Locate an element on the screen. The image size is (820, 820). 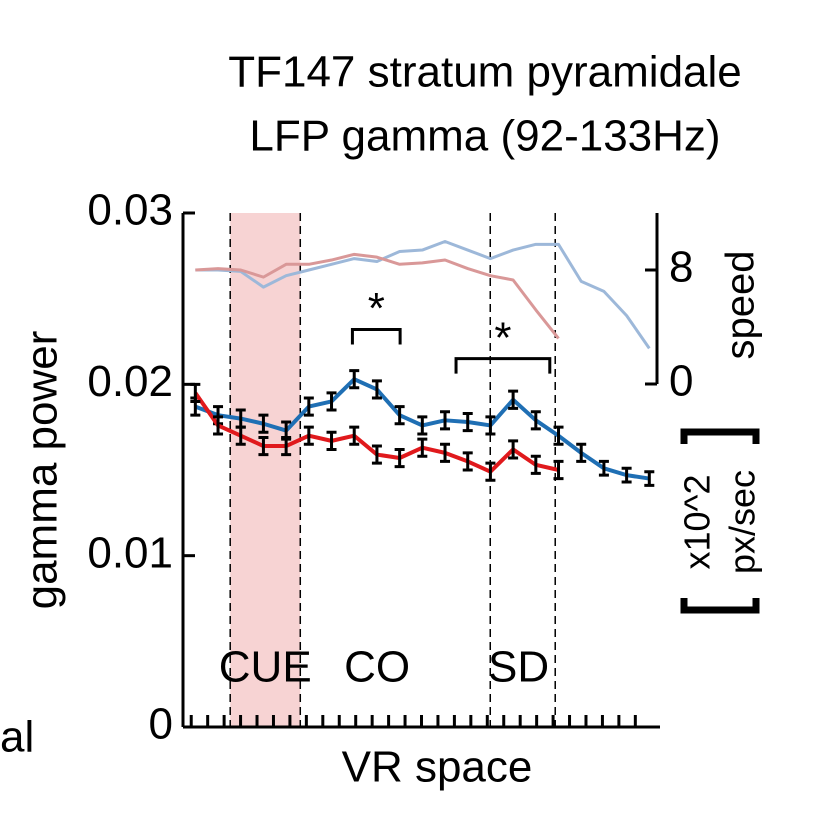
cue-region is located at coordinates (265, 470).